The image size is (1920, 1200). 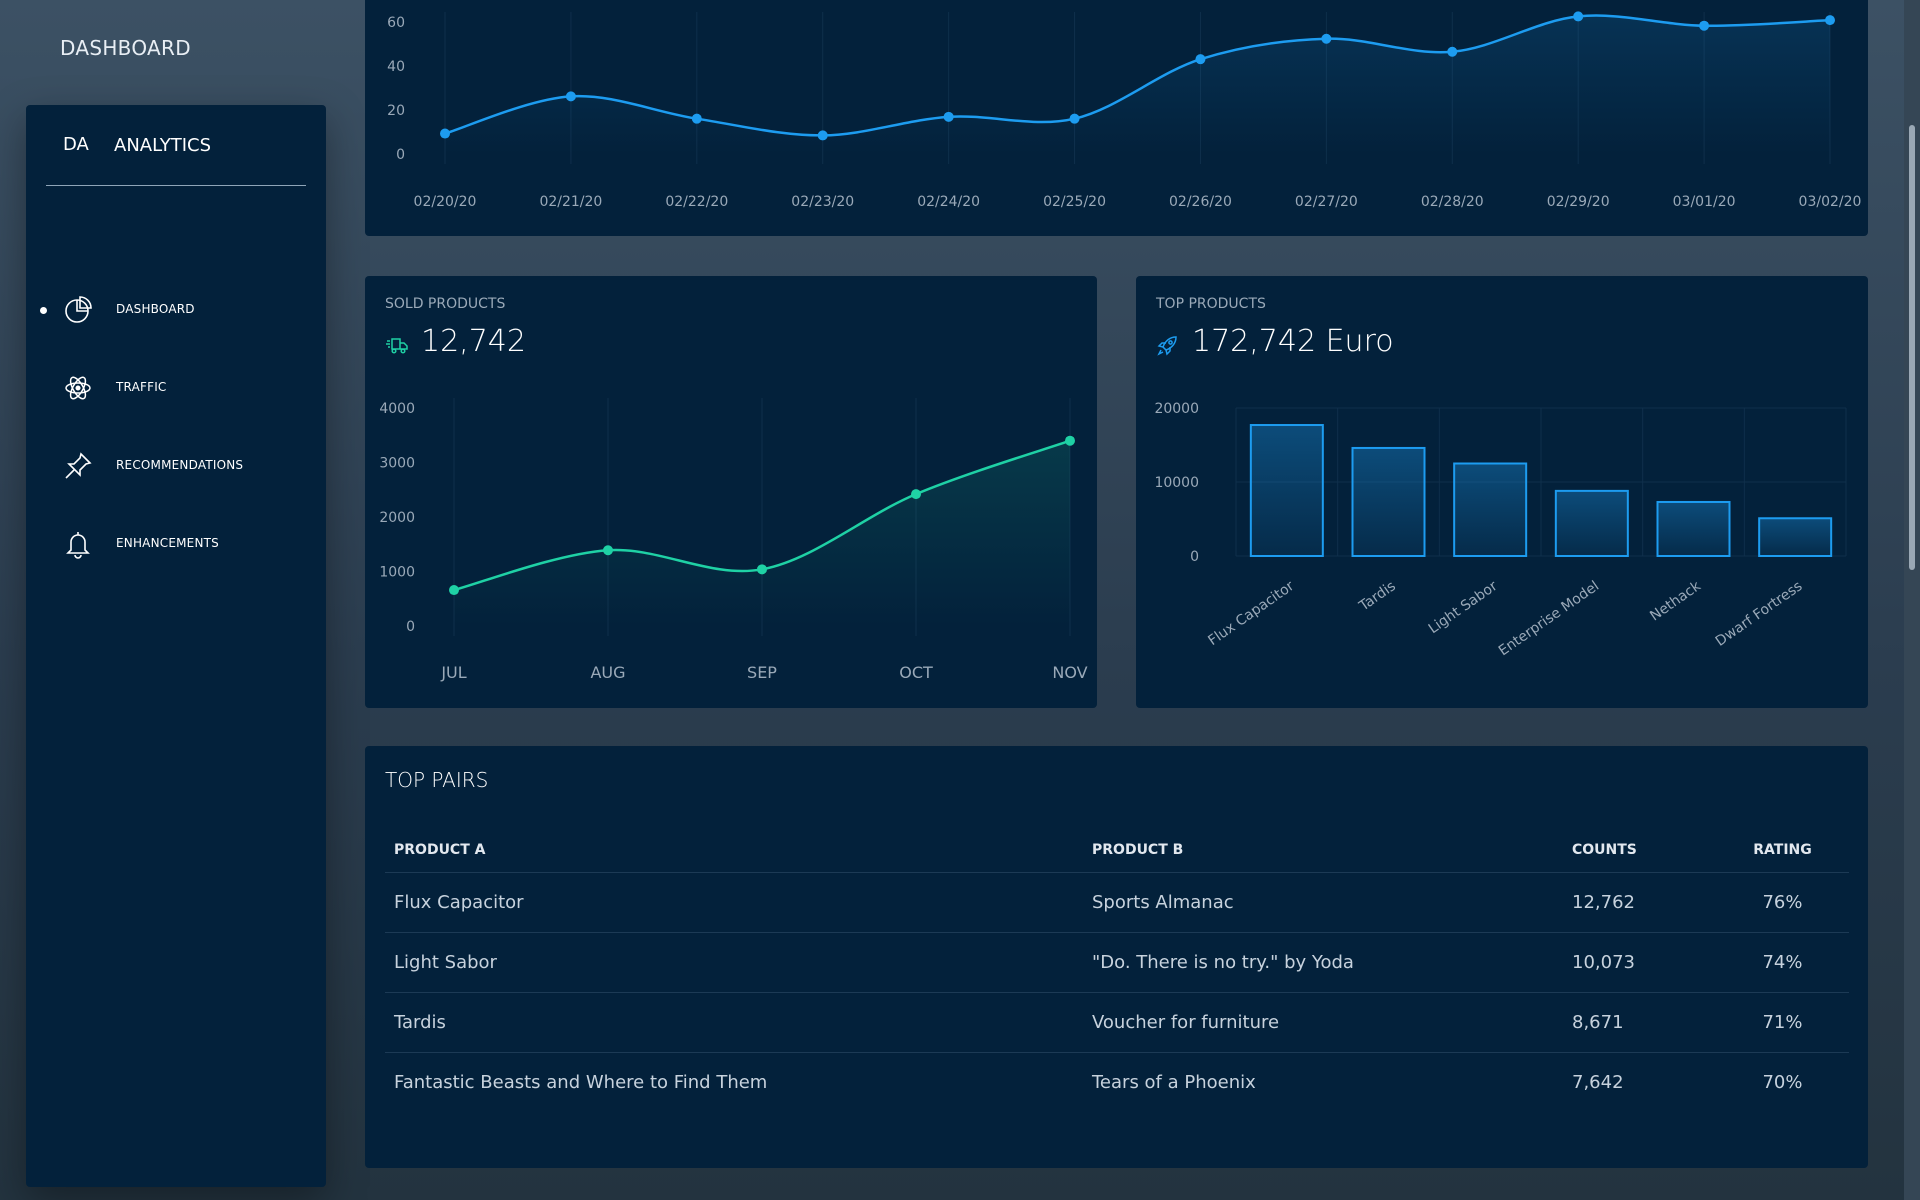 What do you see at coordinates (696, 202) in the screenshot?
I see `x-tick-label: 02/22/20` at bounding box center [696, 202].